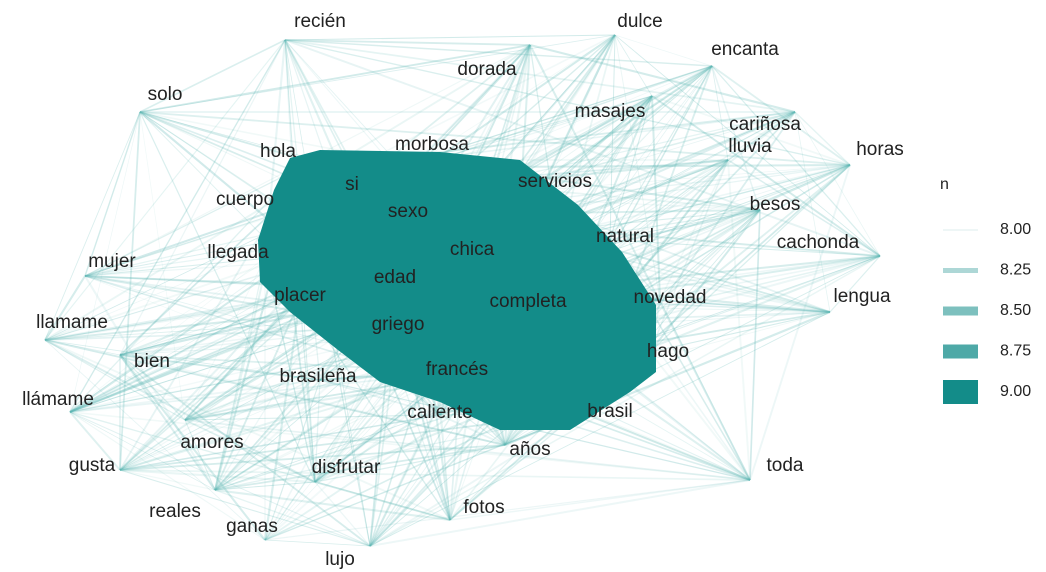  What do you see at coordinates (765, 124) in the screenshot?
I see `node-label: cariñosa` at bounding box center [765, 124].